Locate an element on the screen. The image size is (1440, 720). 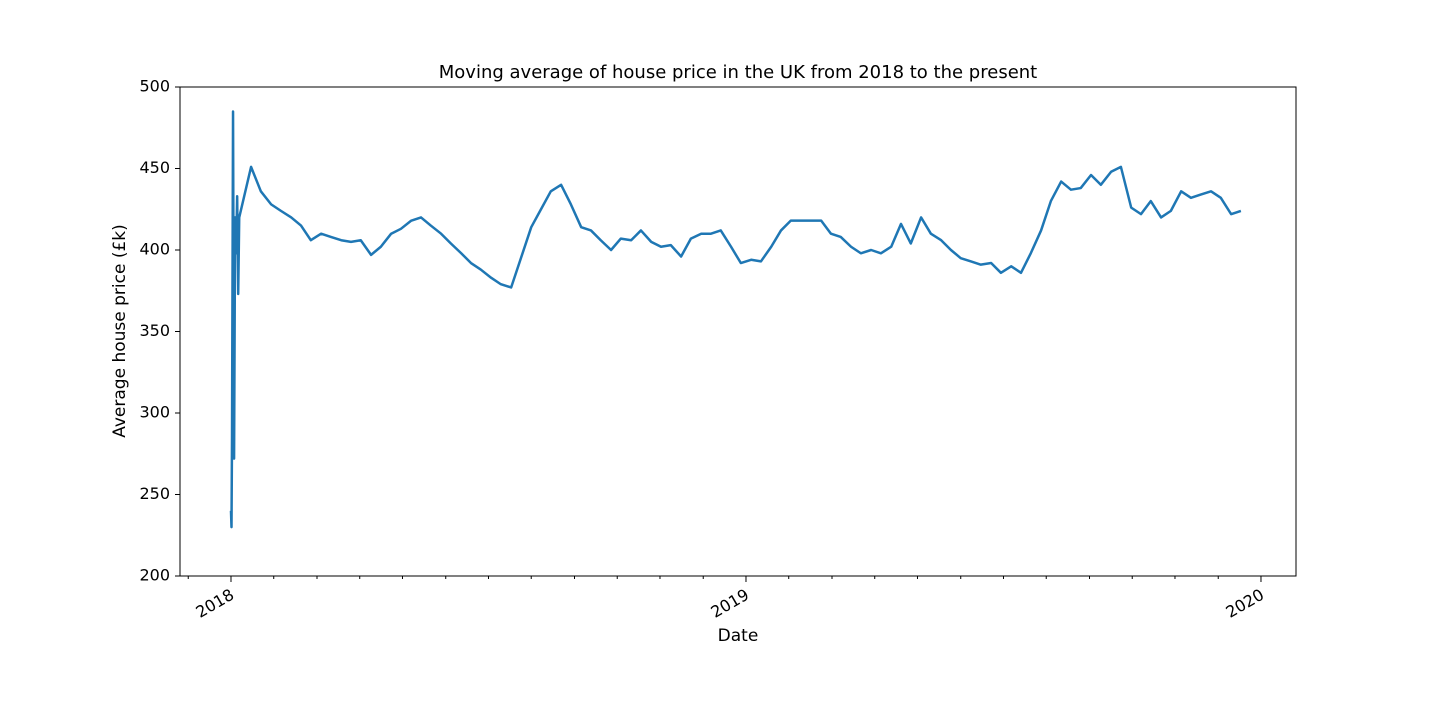
y-tick-label: 450 is located at coordinates (154, 167).